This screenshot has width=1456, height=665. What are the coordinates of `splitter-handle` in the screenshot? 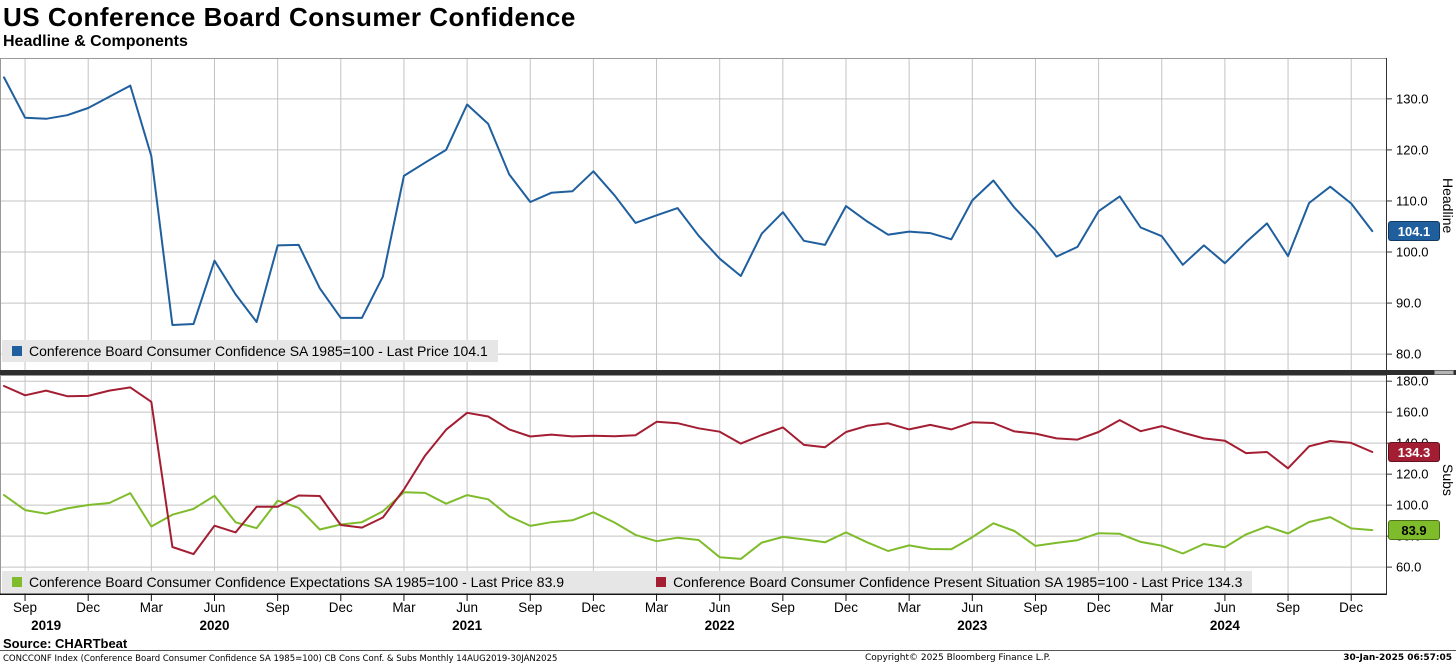 It's located at (1444, 372).